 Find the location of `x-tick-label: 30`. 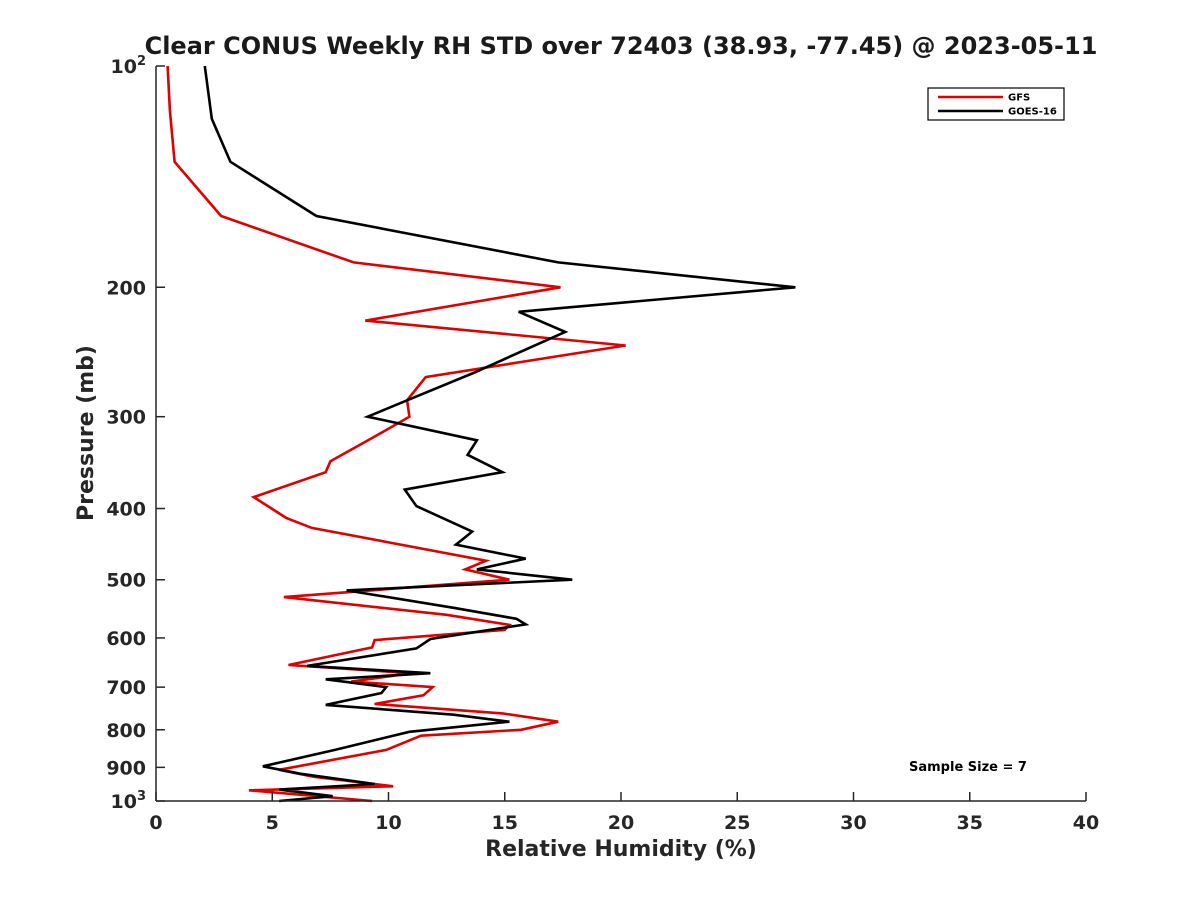

x-tick-label: 30 is located at coordinates (853, 823).